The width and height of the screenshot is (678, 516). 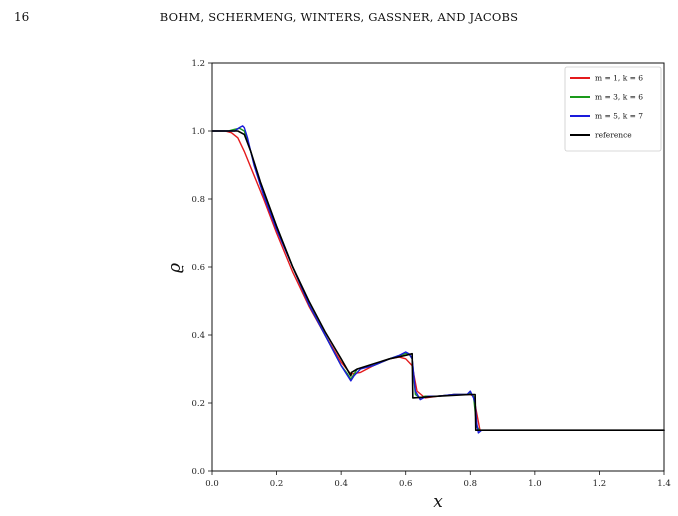 I want to click on x-tick-label: 1.0, so click(x=535, y=484).